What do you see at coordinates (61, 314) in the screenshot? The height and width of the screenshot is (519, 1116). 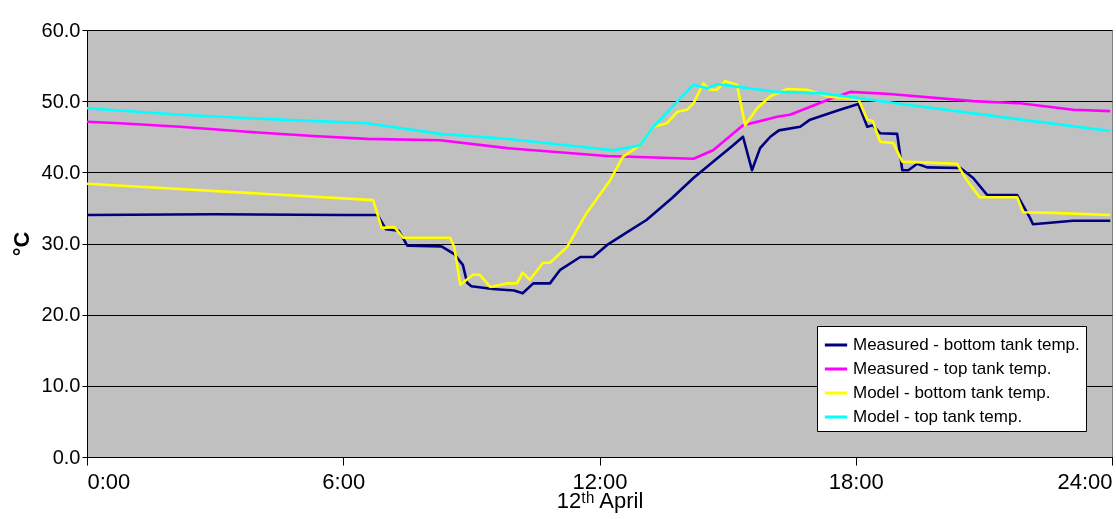 I see `y-tick-label: 20.0` at bounding box center [61, 314].